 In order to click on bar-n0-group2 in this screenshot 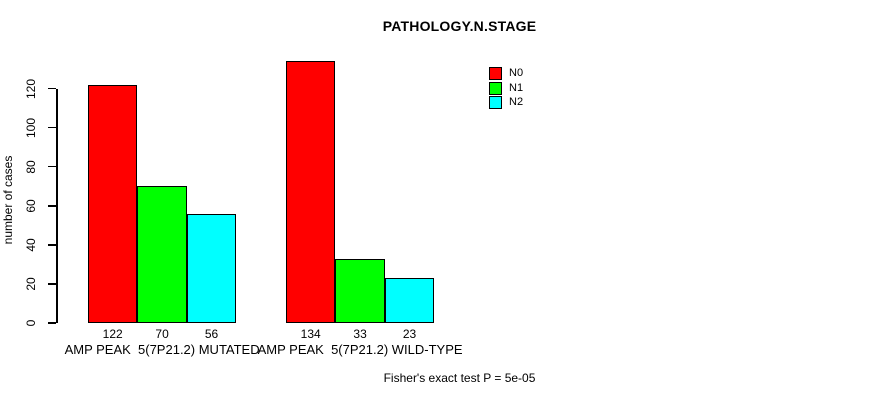, I will do `click(311, 192)`.